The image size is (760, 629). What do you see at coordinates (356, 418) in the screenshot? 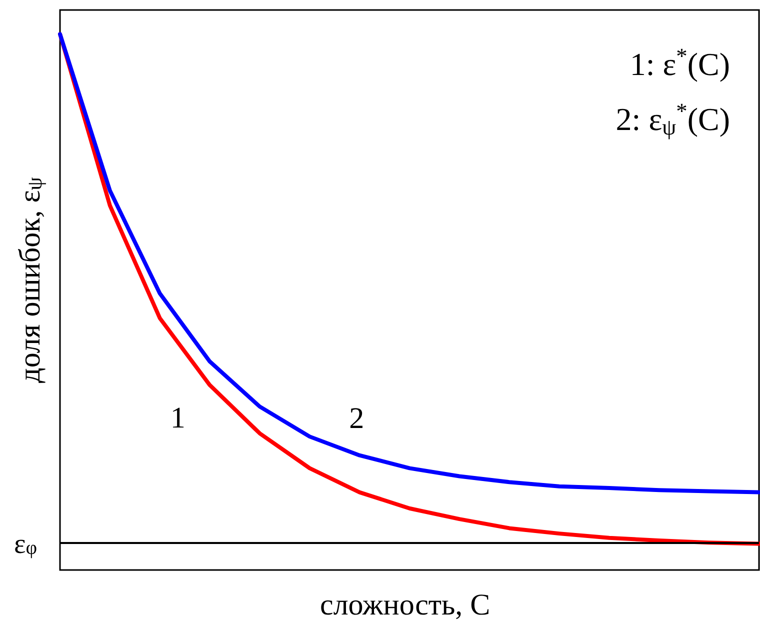
I see `series-label: 2` at bounding box center [356, 418].